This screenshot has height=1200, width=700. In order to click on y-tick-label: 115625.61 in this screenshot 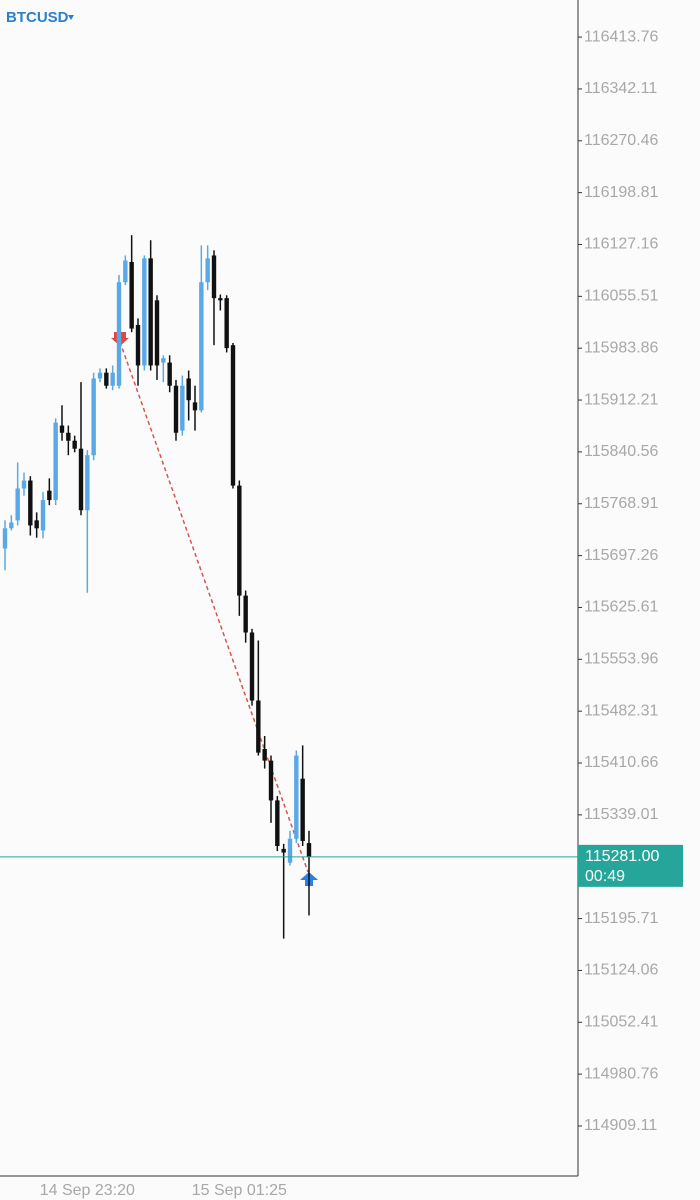, I will do `click(621, 607)`.